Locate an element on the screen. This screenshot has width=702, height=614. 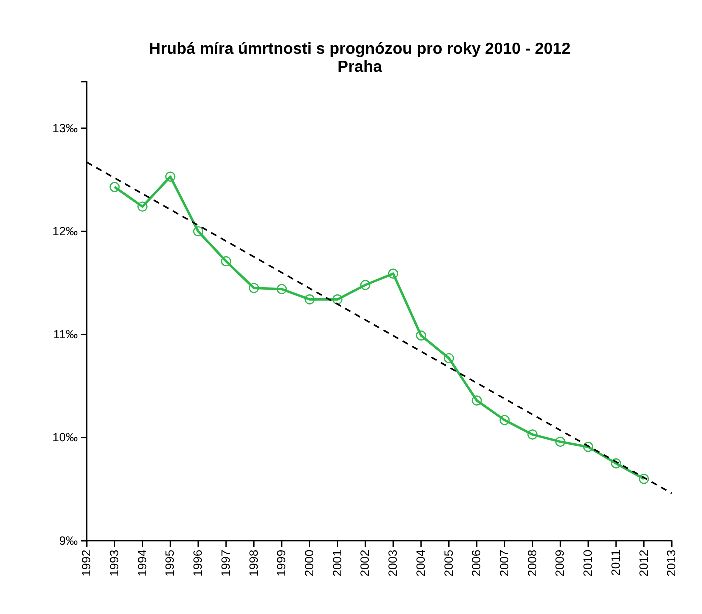
chart-subtitle: Praha is located at coordinates (360, 67).